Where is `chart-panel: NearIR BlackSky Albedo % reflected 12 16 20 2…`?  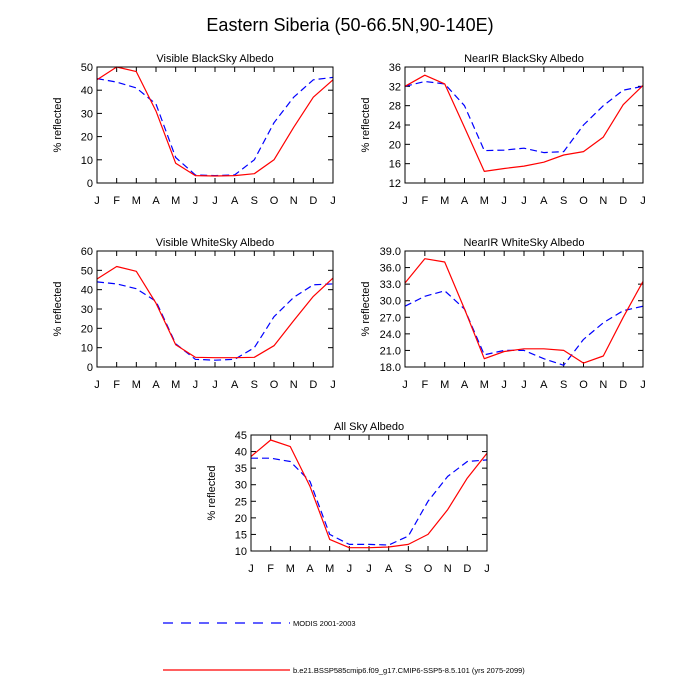
chart-panel: NearIR BlackSky Albedo % reflected 12 16 20 2… is located at coordinates (503, 130).